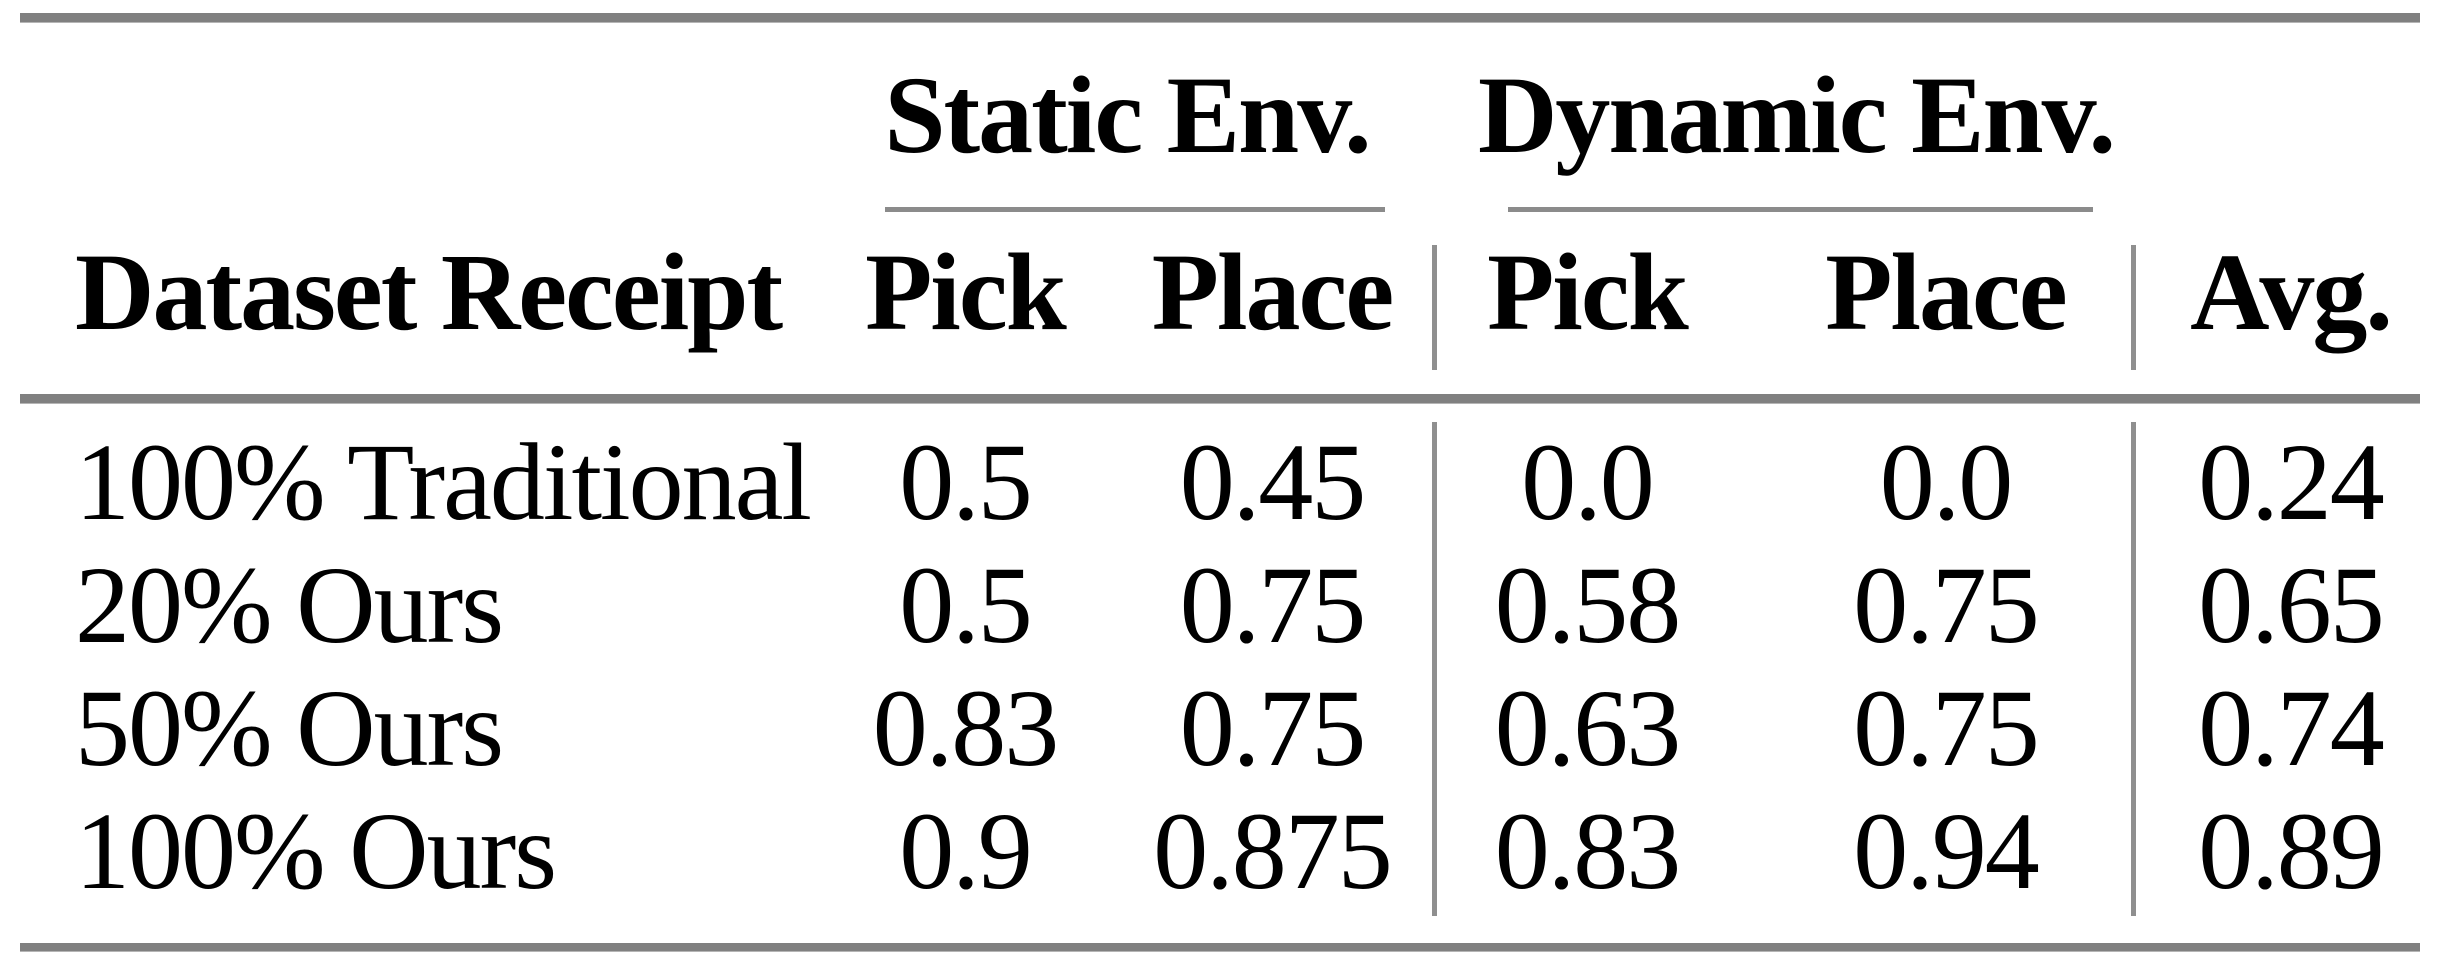 This screenshot has width=2440, height=966. What do you see at coordinates (966, 850) in the screenshot?
I see `table-cell: 0.9` at bounding box center [966, 850].